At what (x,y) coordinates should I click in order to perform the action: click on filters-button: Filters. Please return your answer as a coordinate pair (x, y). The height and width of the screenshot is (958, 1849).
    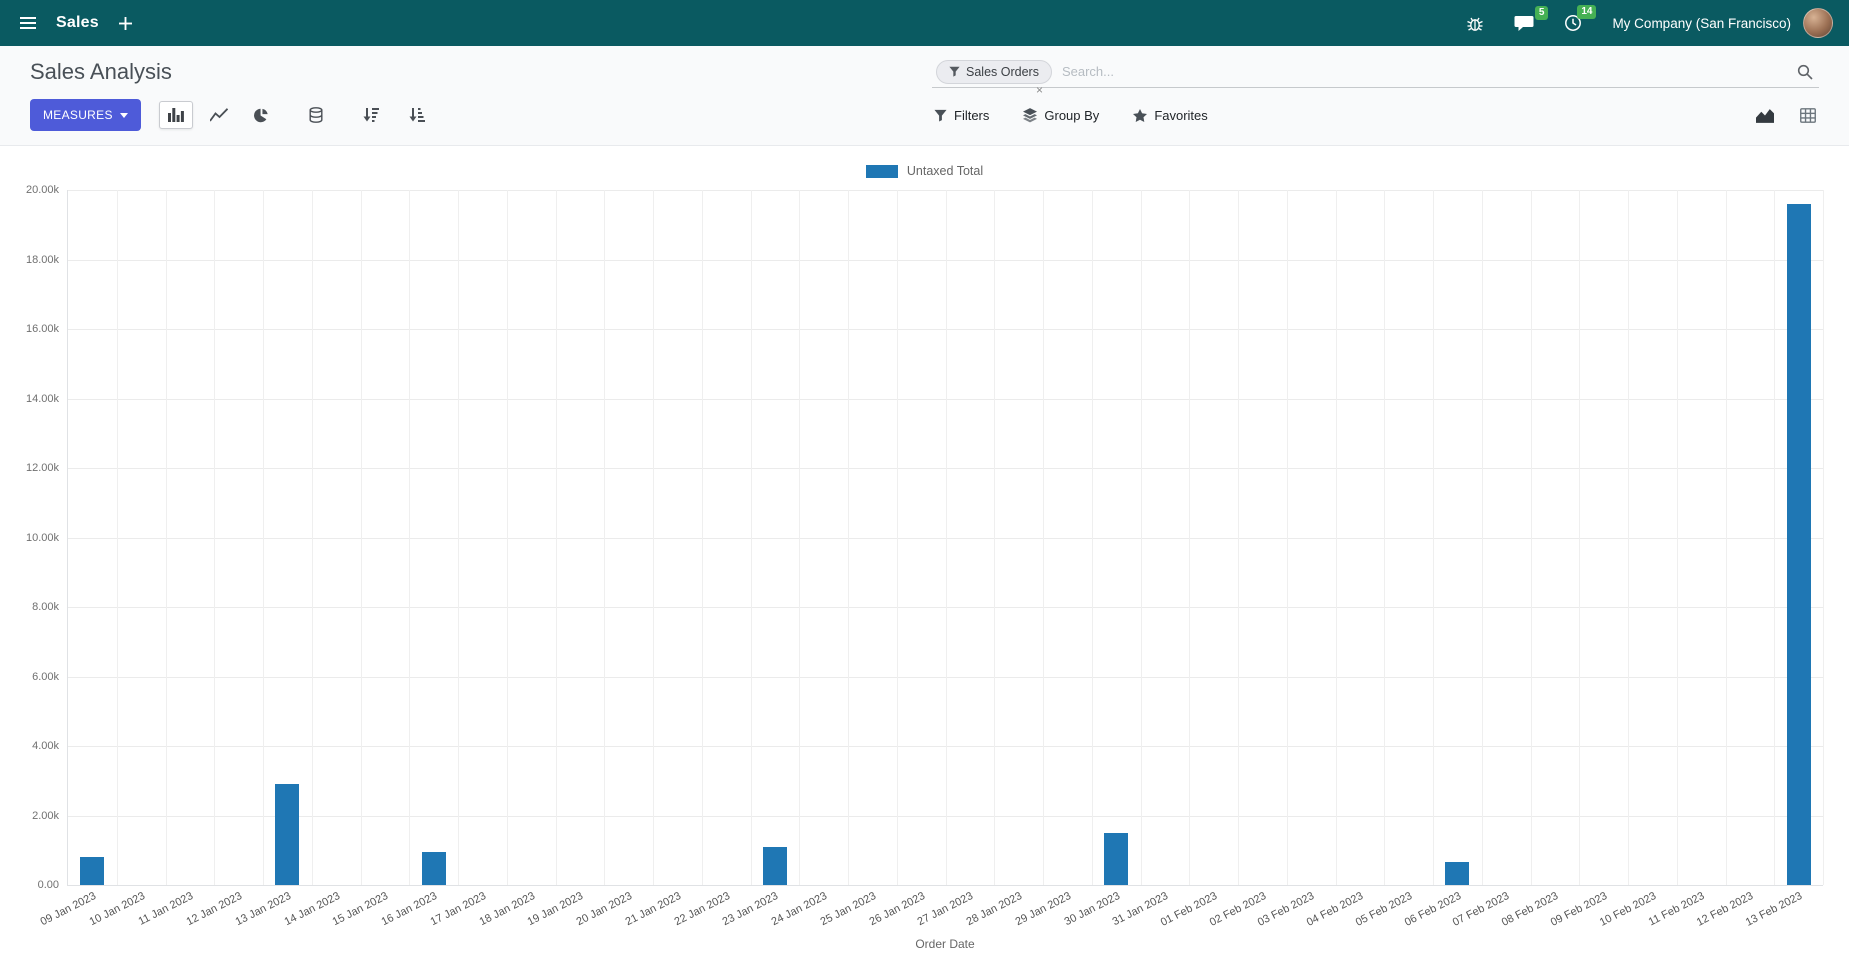
    Looking at the image, I should click on (961, 115).